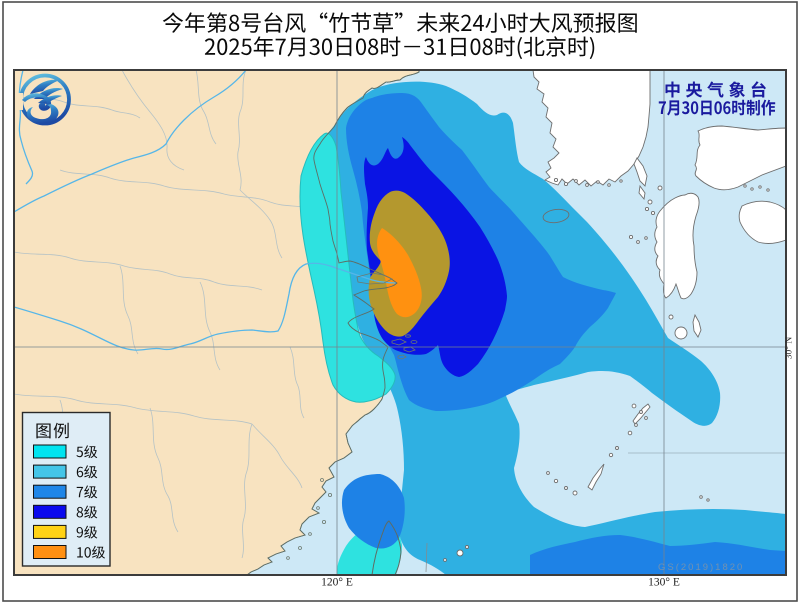  I want to click on svg-text: 120° E, so click(337, 583).